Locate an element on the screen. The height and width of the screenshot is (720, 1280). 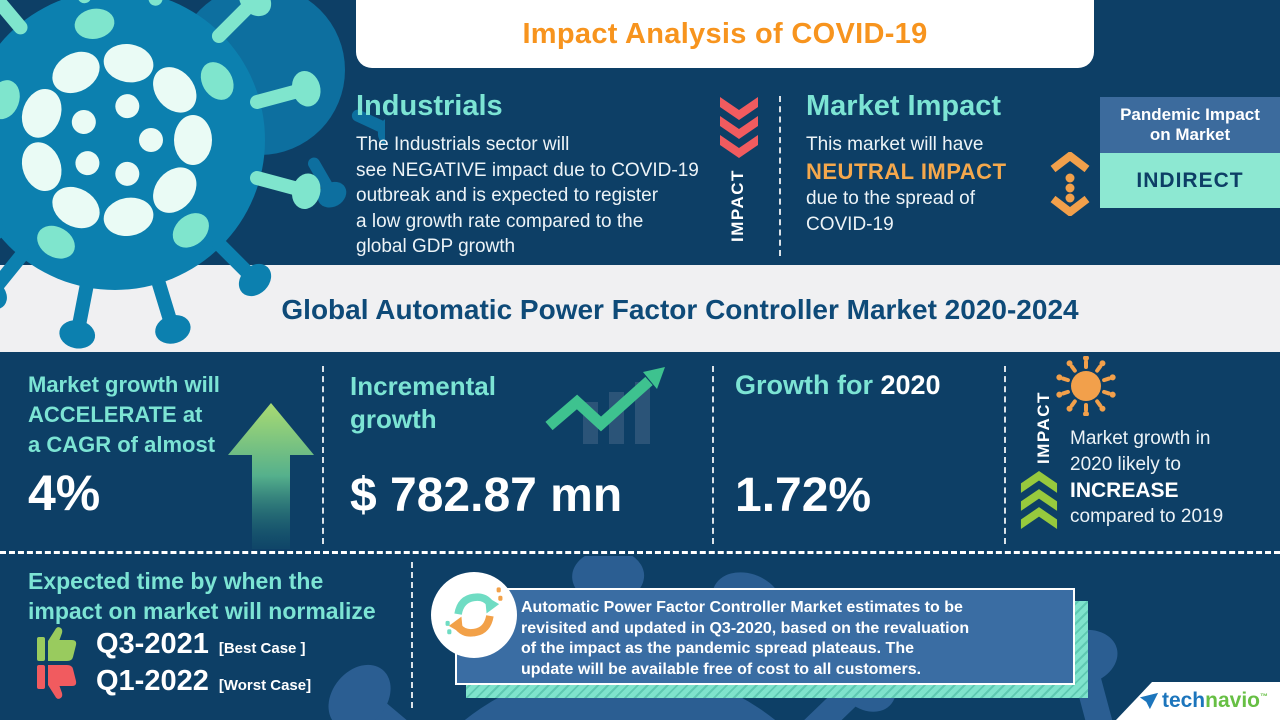
cagr-line: ACCELERATE at is located at coordinates (115, 414).